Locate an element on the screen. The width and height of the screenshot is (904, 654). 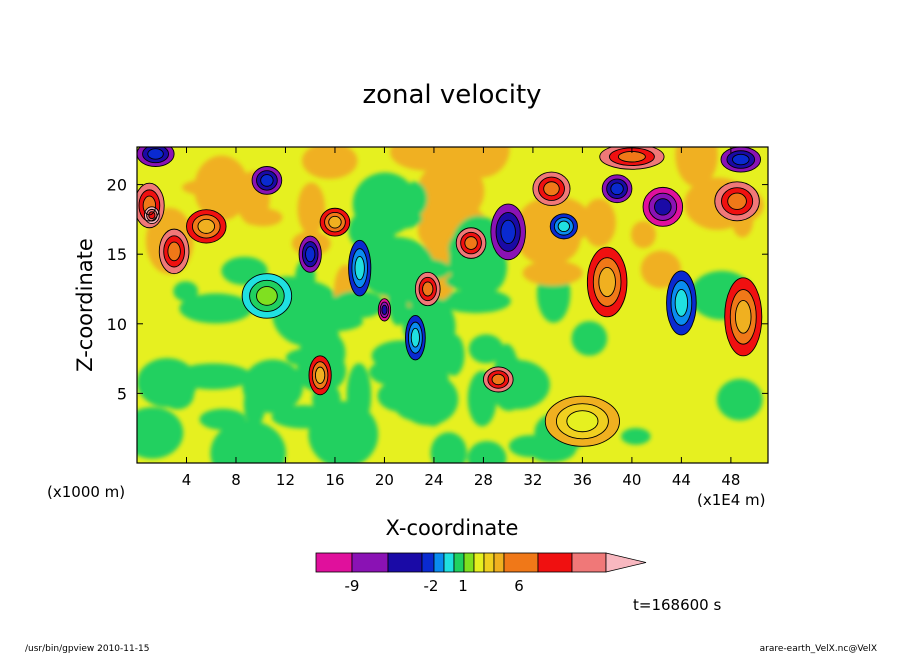
x-tick-label: 40 is located at coordinates (631, 480).